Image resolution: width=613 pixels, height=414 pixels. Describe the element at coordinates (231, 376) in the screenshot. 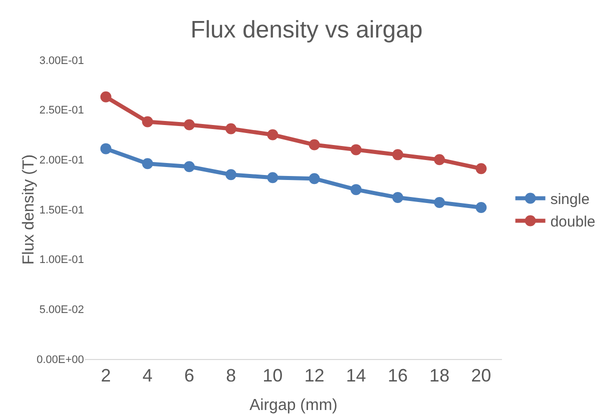

I see `x-tick-label: 8` at that location.